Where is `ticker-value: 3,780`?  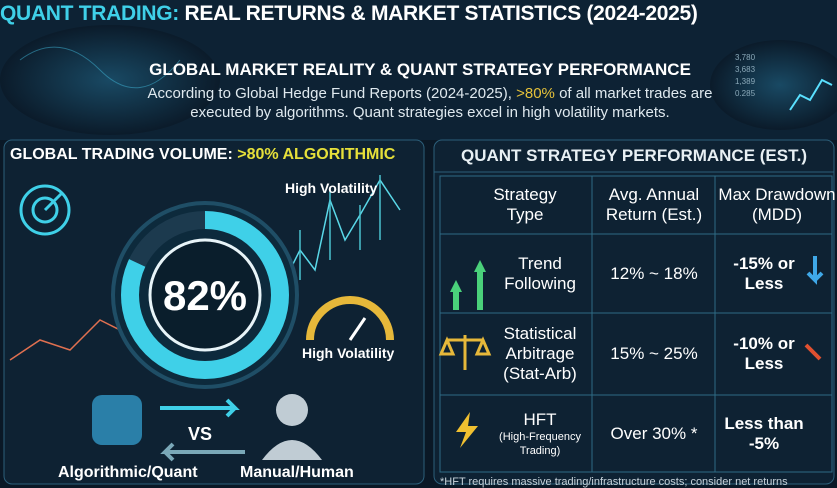 ticker-value: 3,780 is located at coordinates (745, 57).